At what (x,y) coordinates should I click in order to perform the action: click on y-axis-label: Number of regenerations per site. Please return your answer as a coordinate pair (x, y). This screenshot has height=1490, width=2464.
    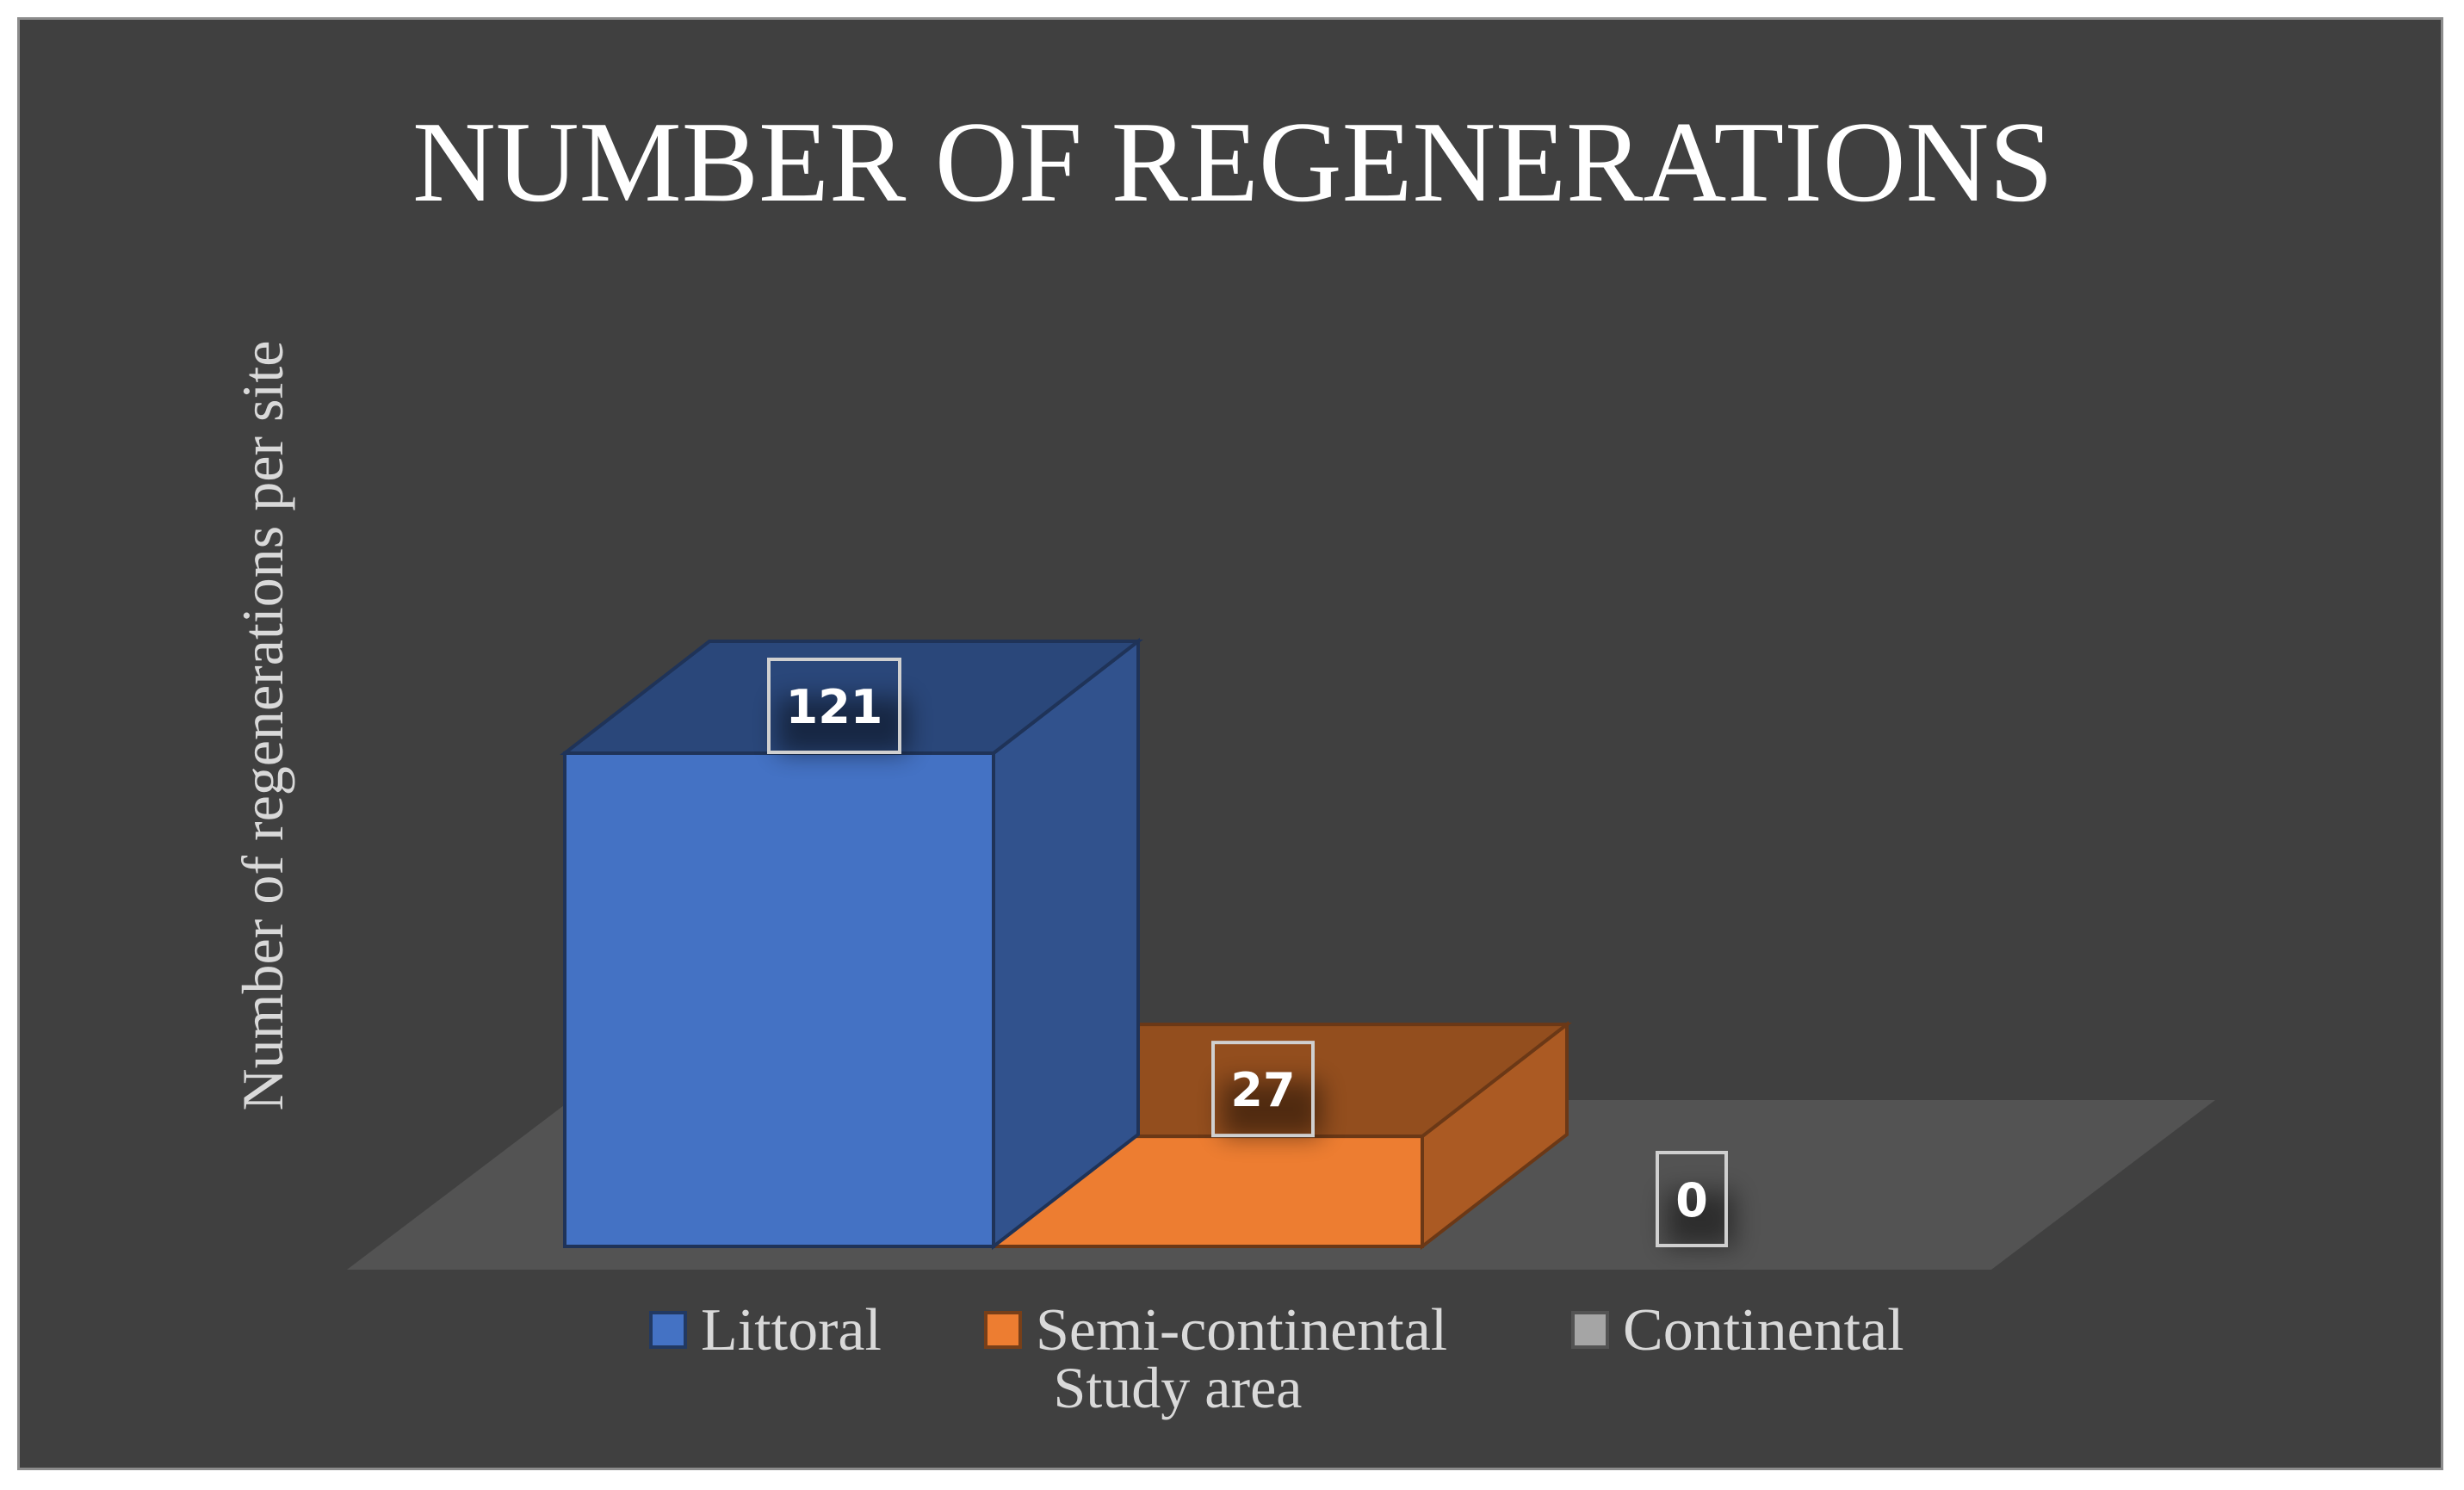
    Looking at the image, I should click on (262, 726).